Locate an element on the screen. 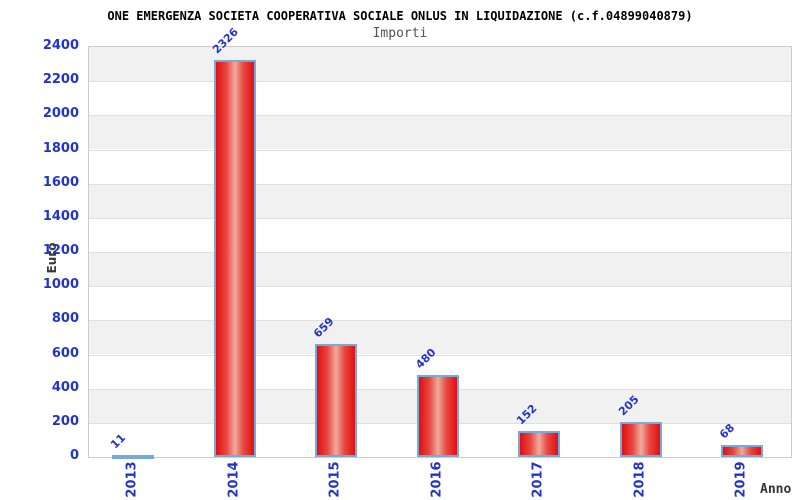 Image resolution: width=800 pixels, height=500 pixels. x-tick-label: 2016 is located at coordinates (436, 479).